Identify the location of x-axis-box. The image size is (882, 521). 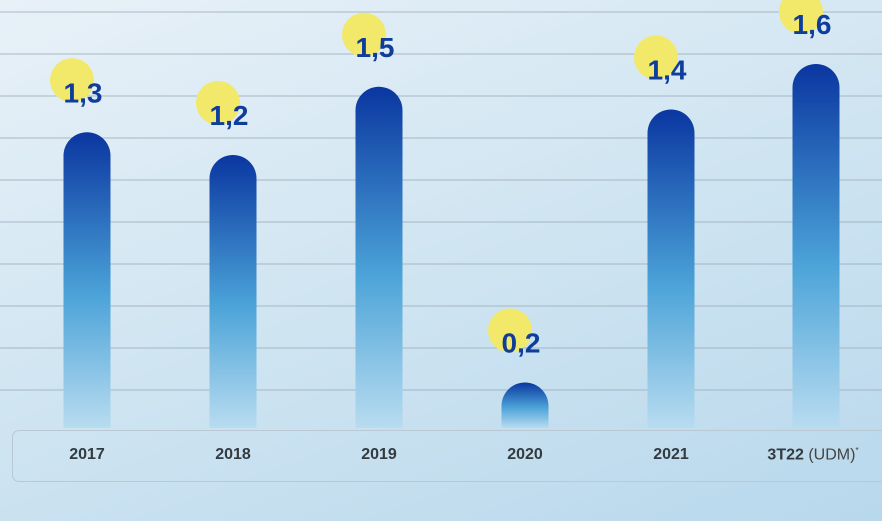
(447, 456).